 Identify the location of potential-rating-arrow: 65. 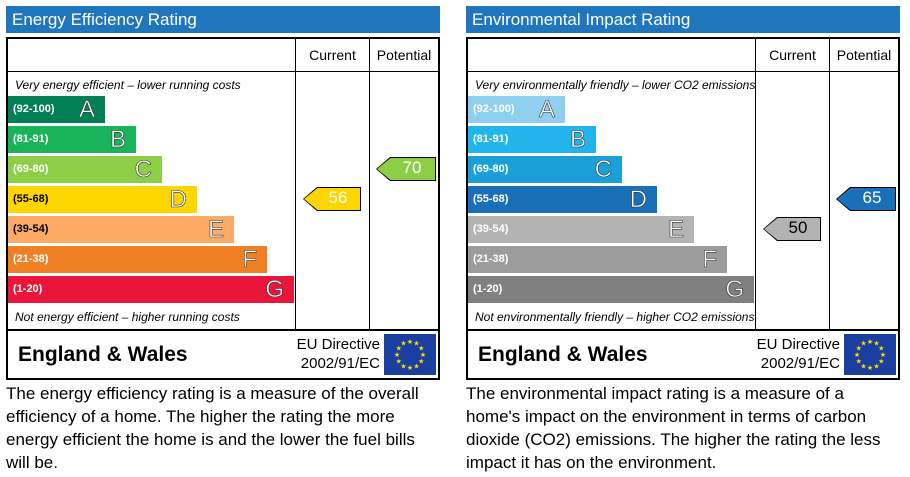
(866, 199).